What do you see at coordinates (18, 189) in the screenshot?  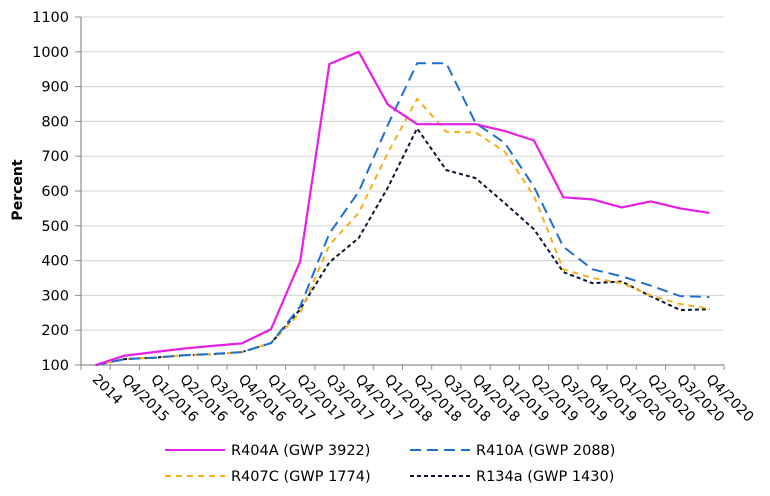 I see `y-axis-title: Percent` at bounding box center [18, 189].